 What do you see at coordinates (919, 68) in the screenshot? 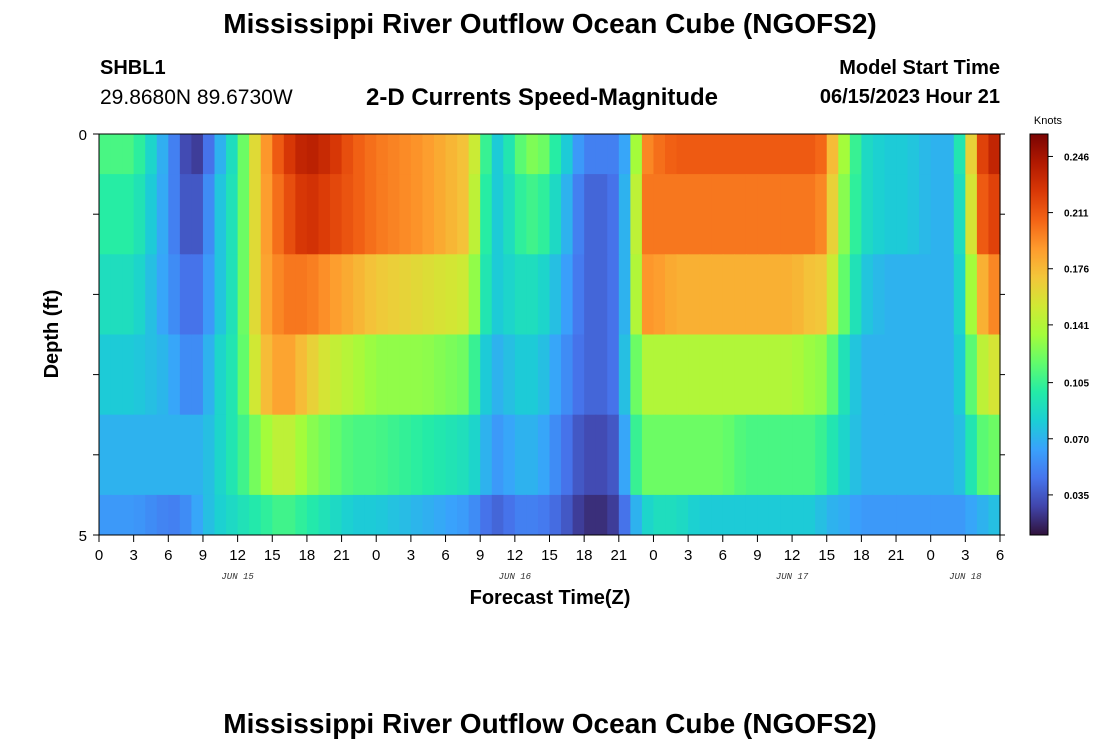
I see `model-start-label: Model Start Time` at bounding box center [919, 68].